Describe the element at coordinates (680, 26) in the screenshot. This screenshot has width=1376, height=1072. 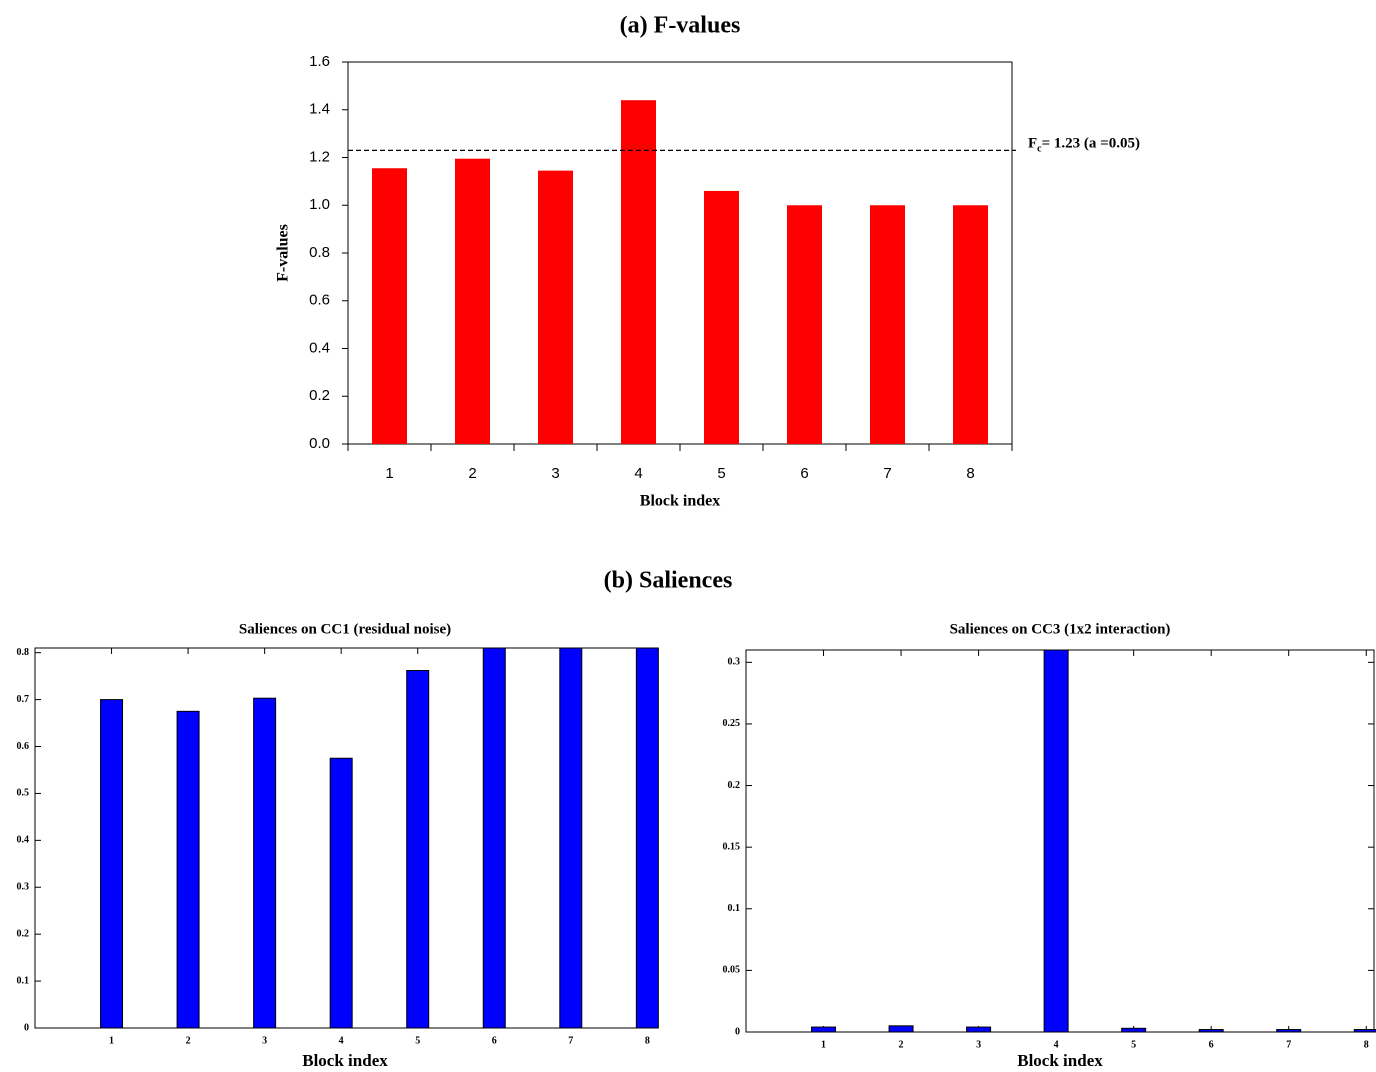
I see `chart-title: (a) F-values` at that location.